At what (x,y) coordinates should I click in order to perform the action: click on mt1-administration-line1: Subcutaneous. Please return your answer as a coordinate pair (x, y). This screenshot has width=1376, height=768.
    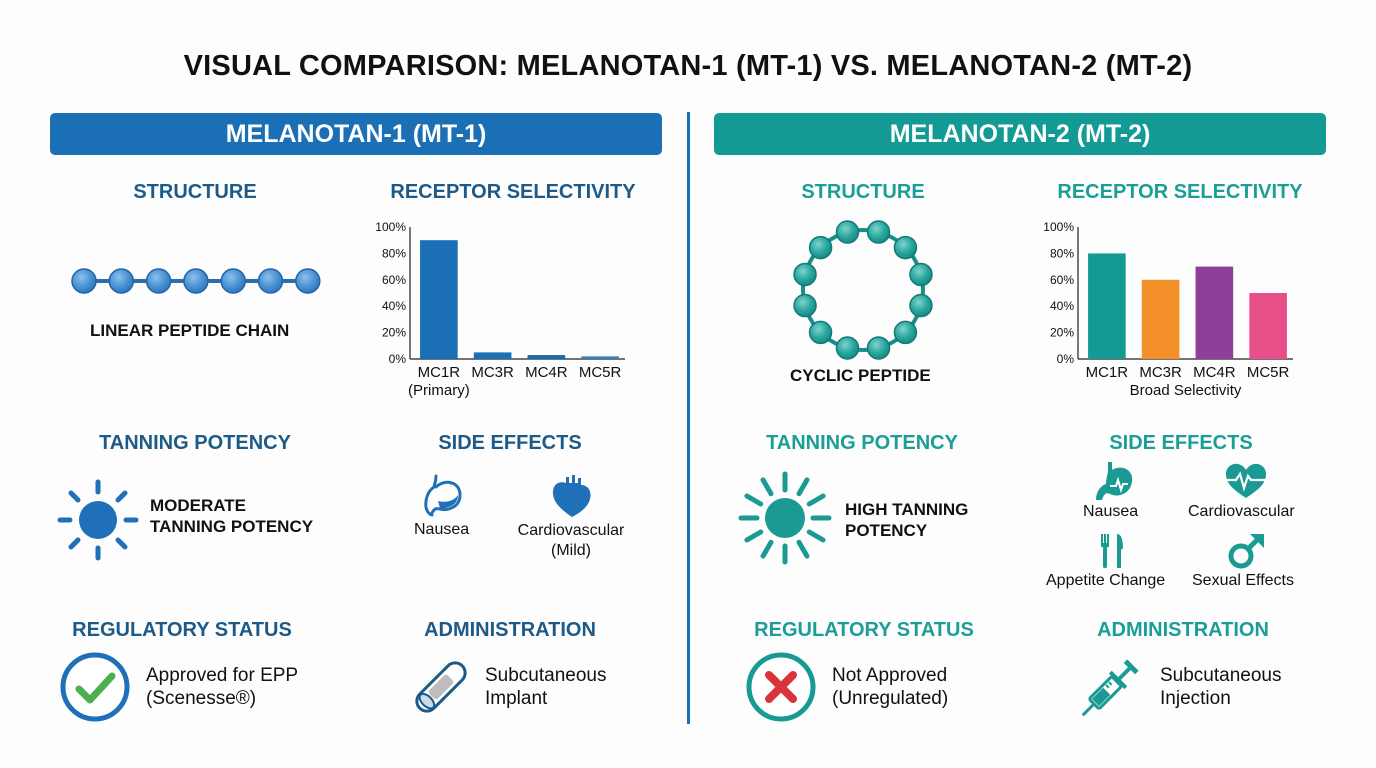
    Looking at the image, I should click on (546, 675).